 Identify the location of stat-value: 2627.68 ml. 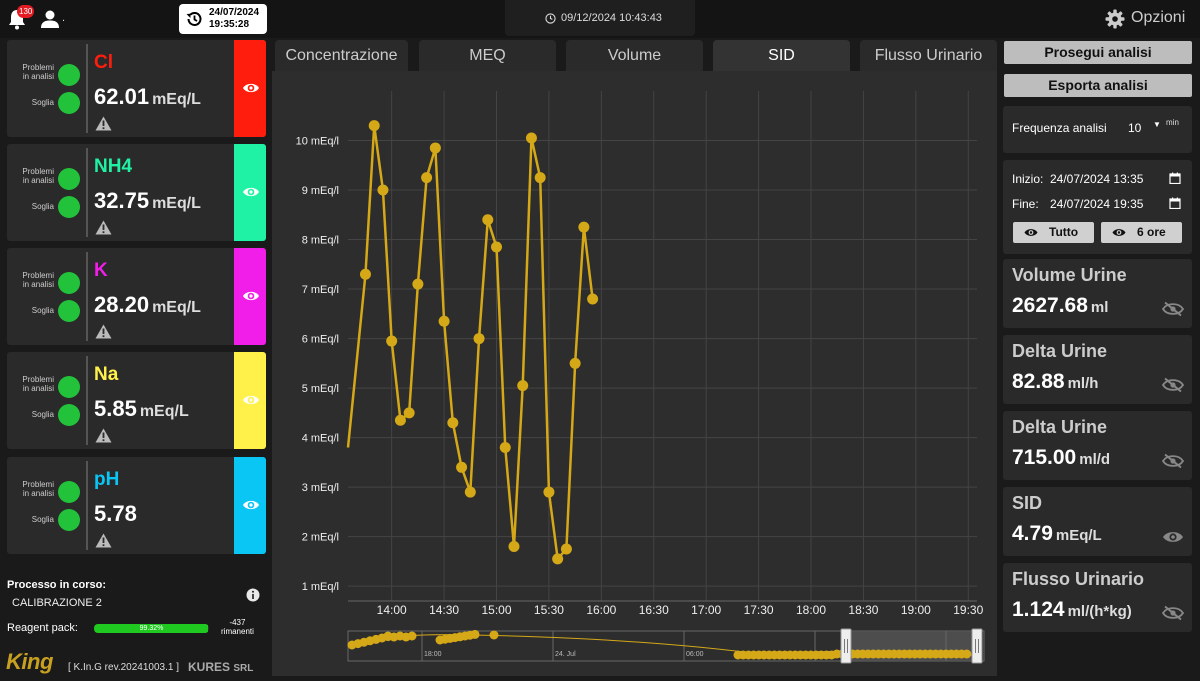
(1060, 306).